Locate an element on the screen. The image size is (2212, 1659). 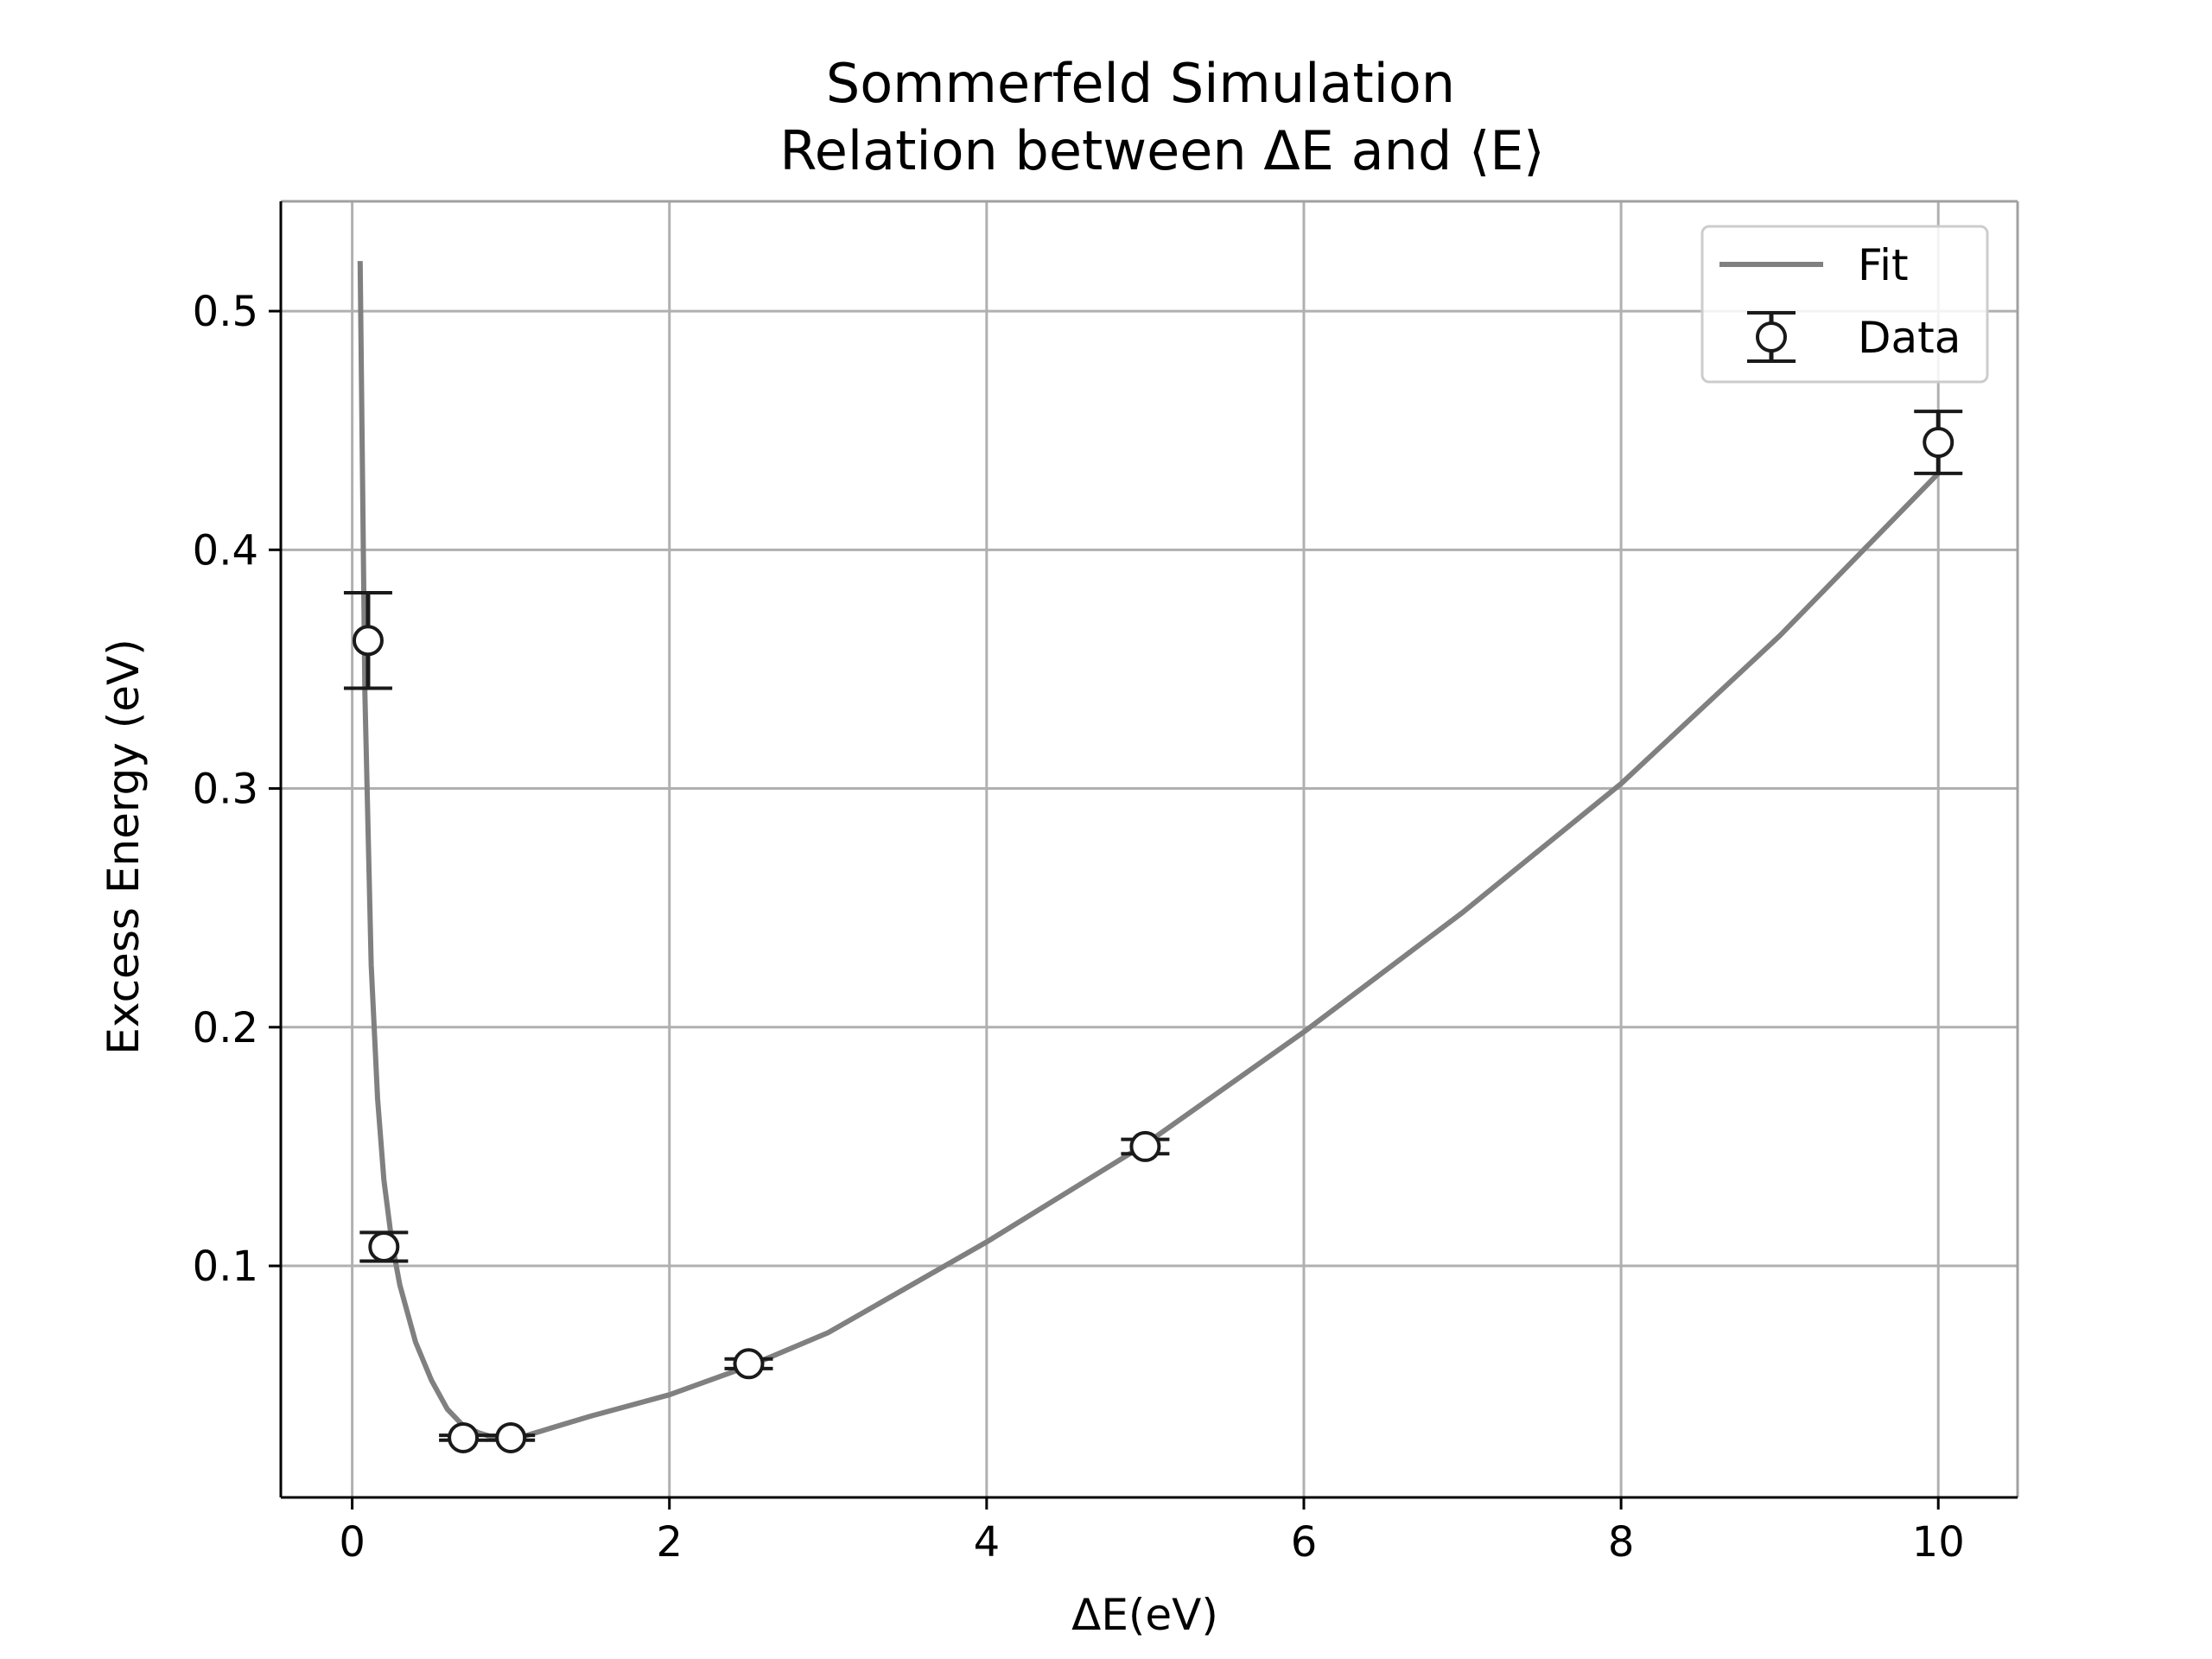
legend-data-swatch is located at coordinates (1771, 337).